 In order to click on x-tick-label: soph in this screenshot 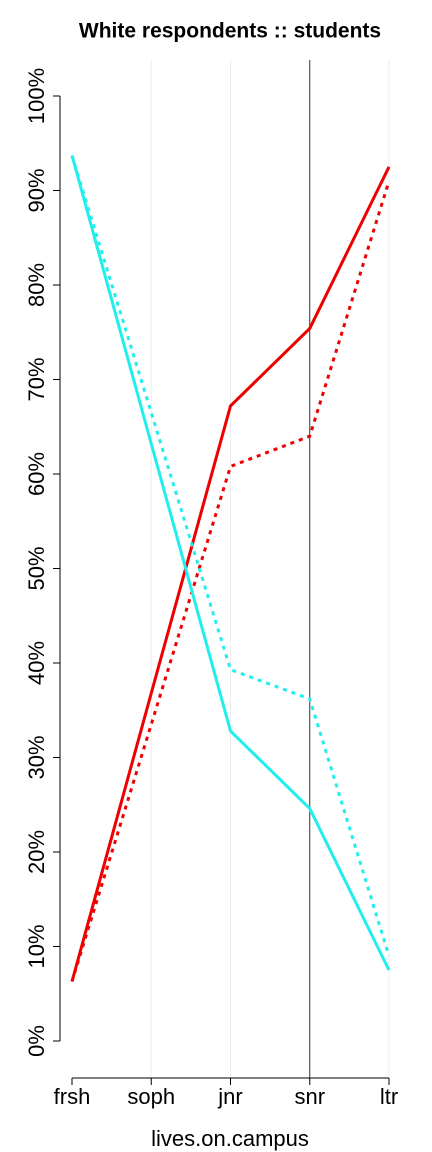, I will do `click(151, 1096)`.